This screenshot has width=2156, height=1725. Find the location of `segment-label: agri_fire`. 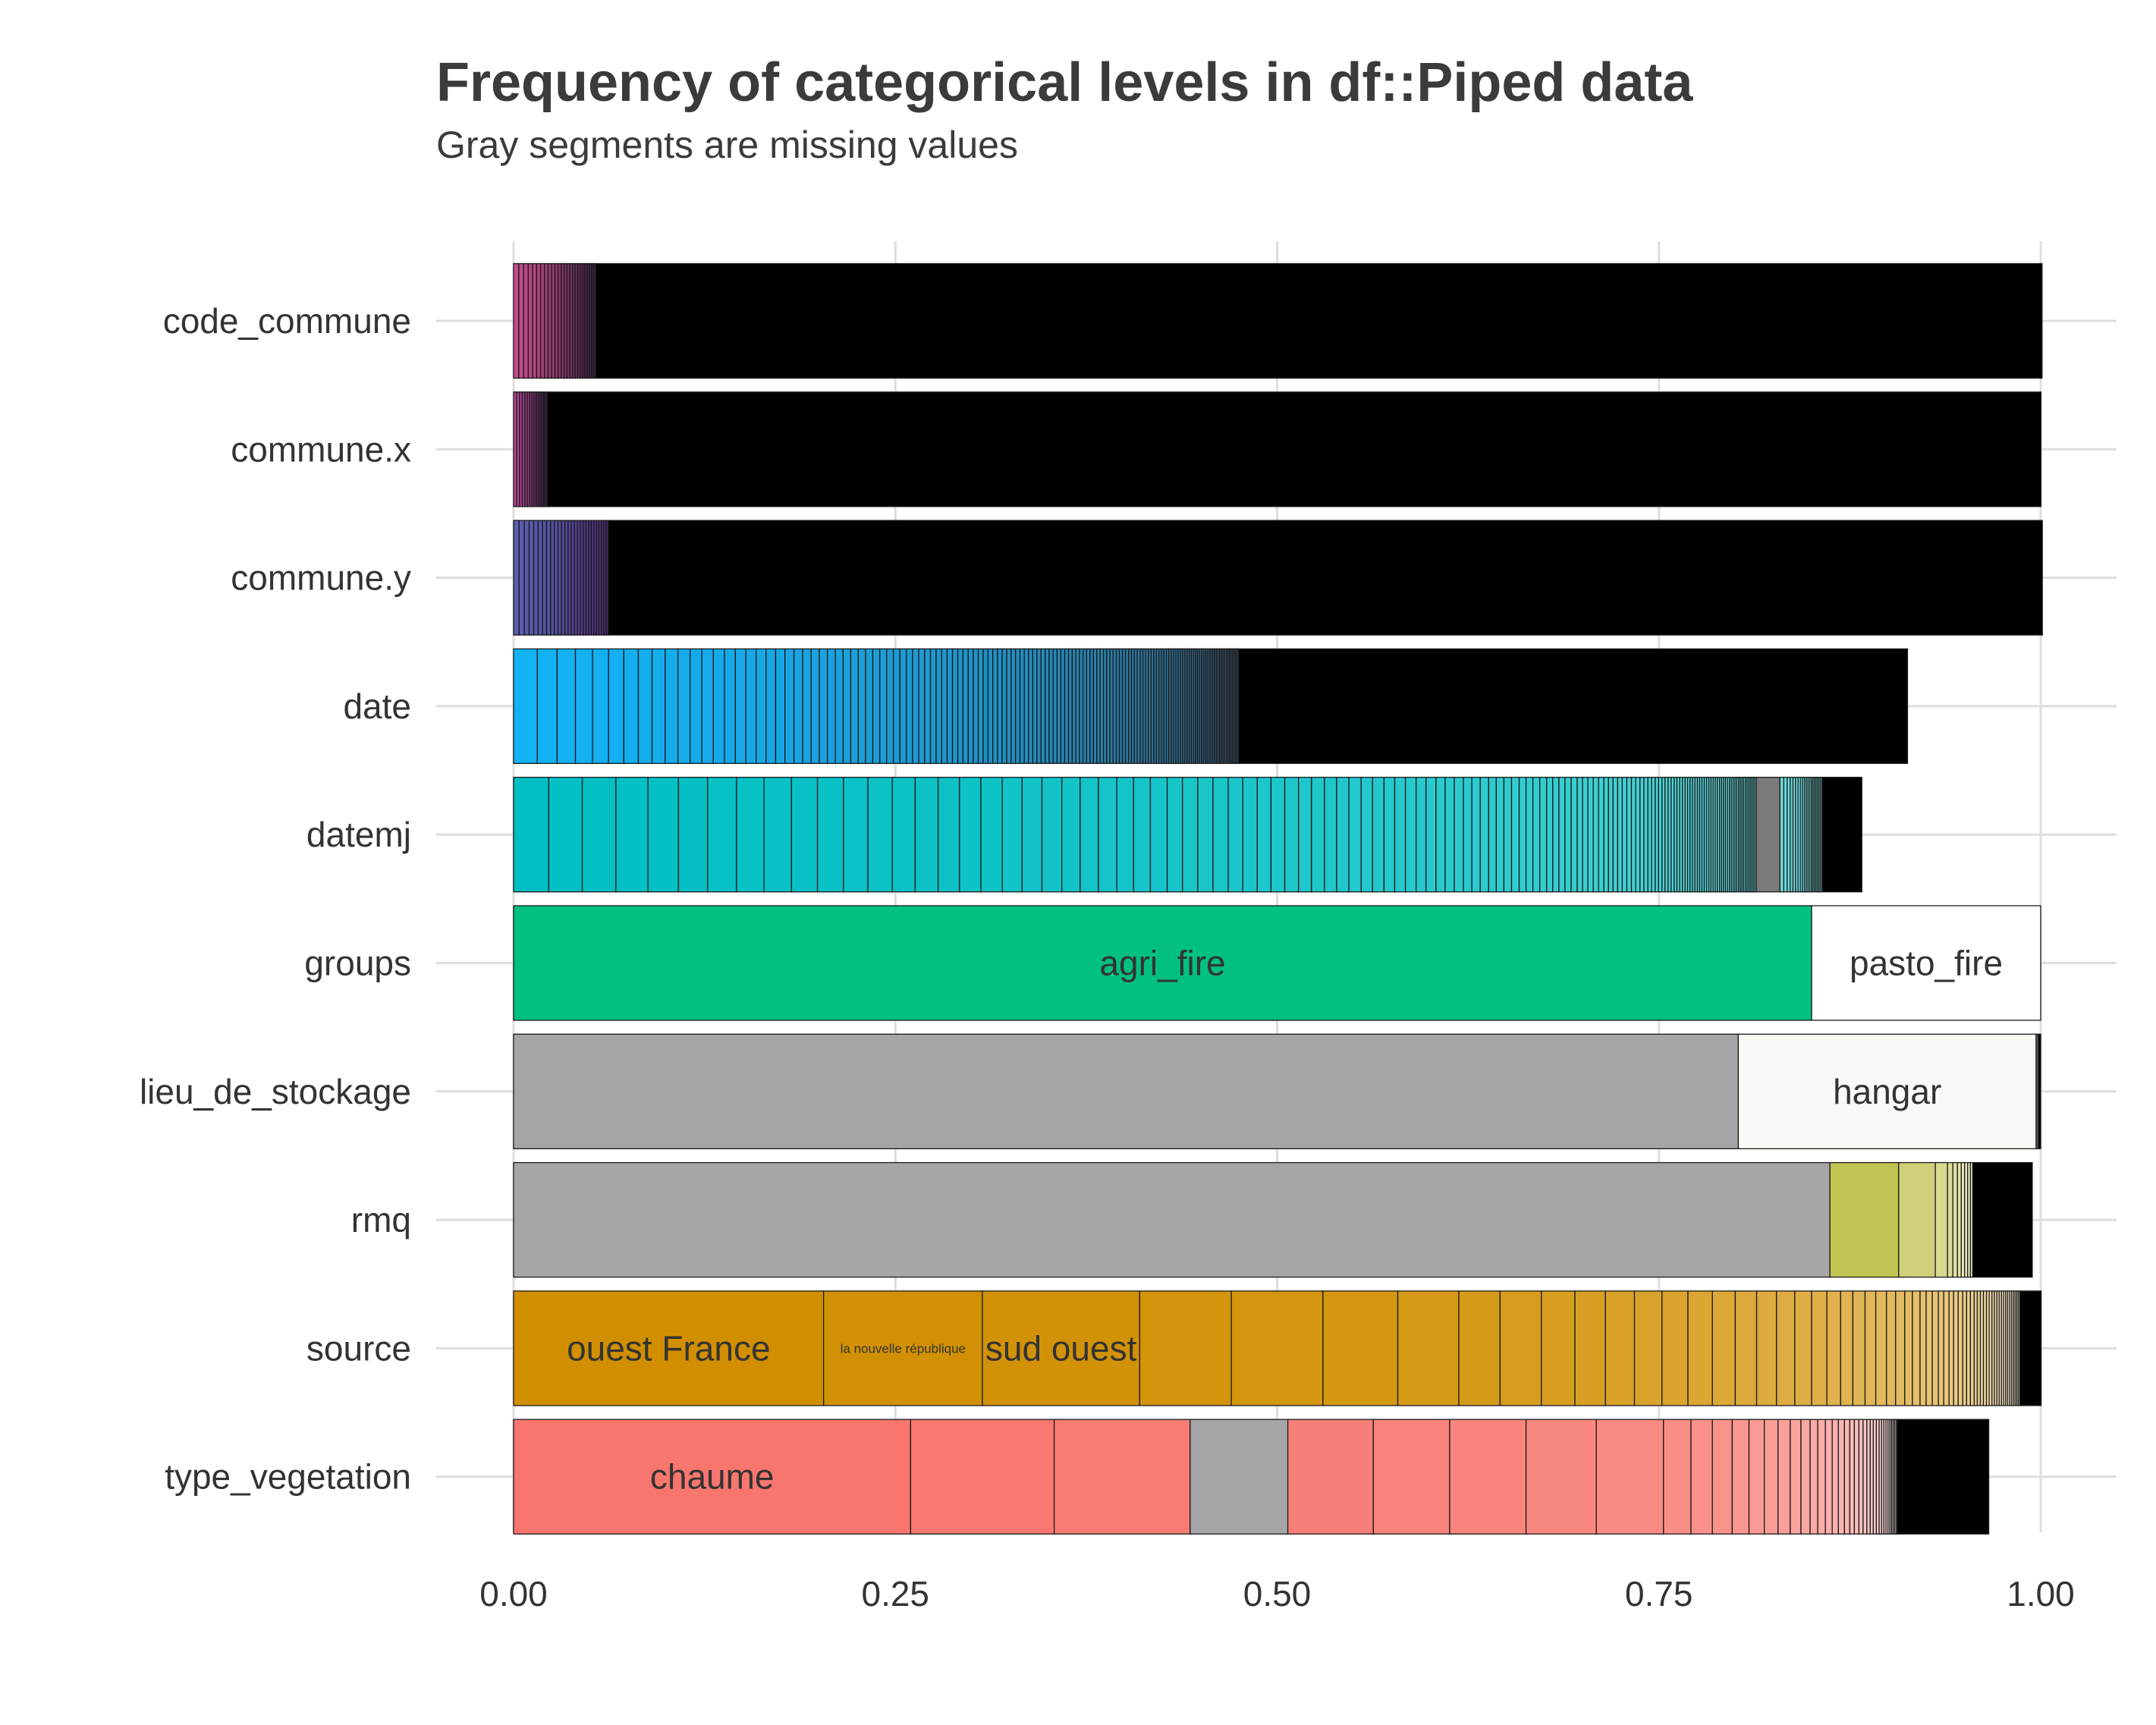

segment-label: agri_fire is located at coordinates (1162, 963).